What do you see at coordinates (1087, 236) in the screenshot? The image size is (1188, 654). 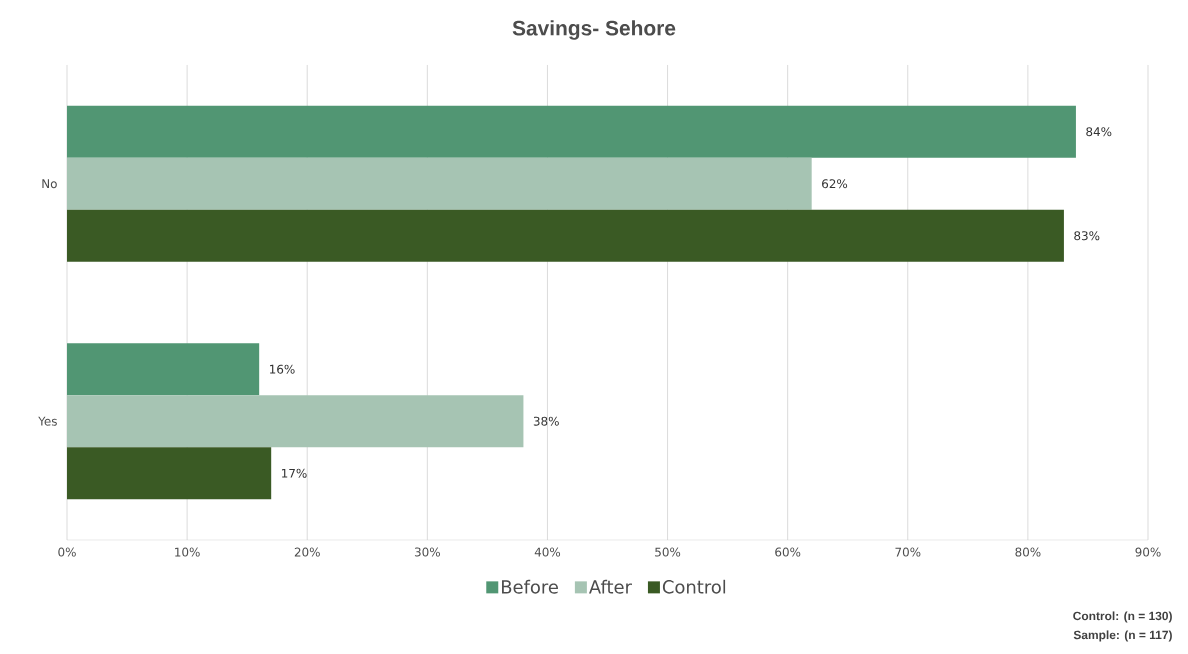 I see `data-label: 83%` at bounding box center [1087, 236].